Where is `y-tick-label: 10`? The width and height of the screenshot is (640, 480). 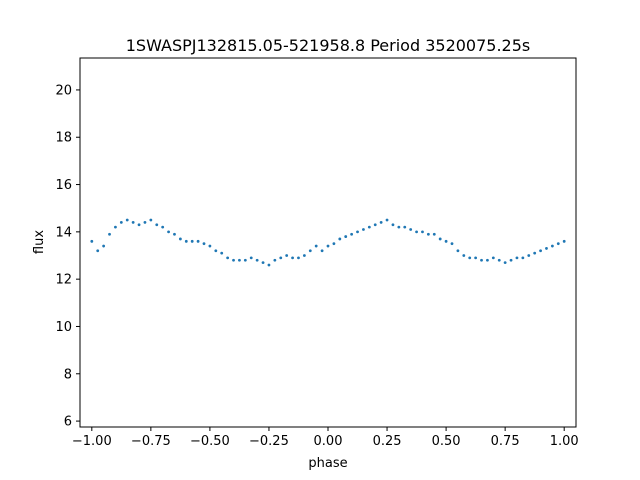 y-tick-label: 10 is located at coordinates (63, 327).